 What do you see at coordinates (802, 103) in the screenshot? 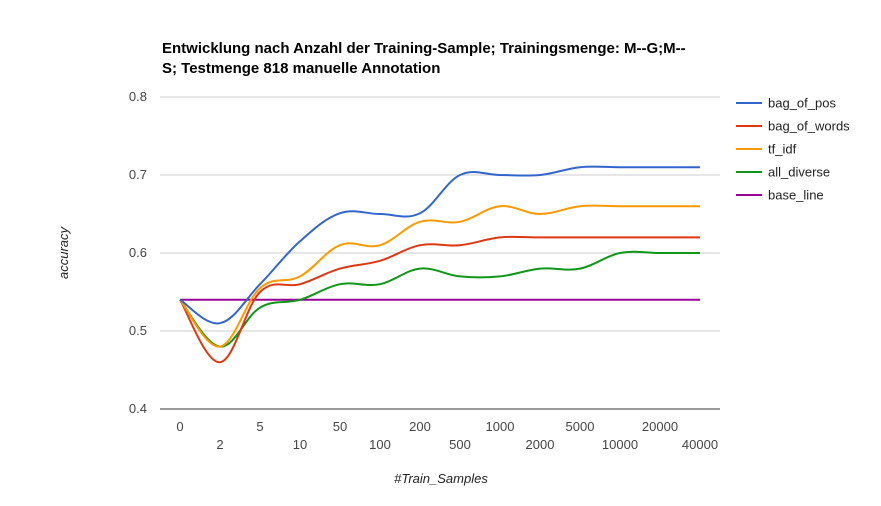
I see `legend-label: bag_of_pos` at bounding box center [802, 103].